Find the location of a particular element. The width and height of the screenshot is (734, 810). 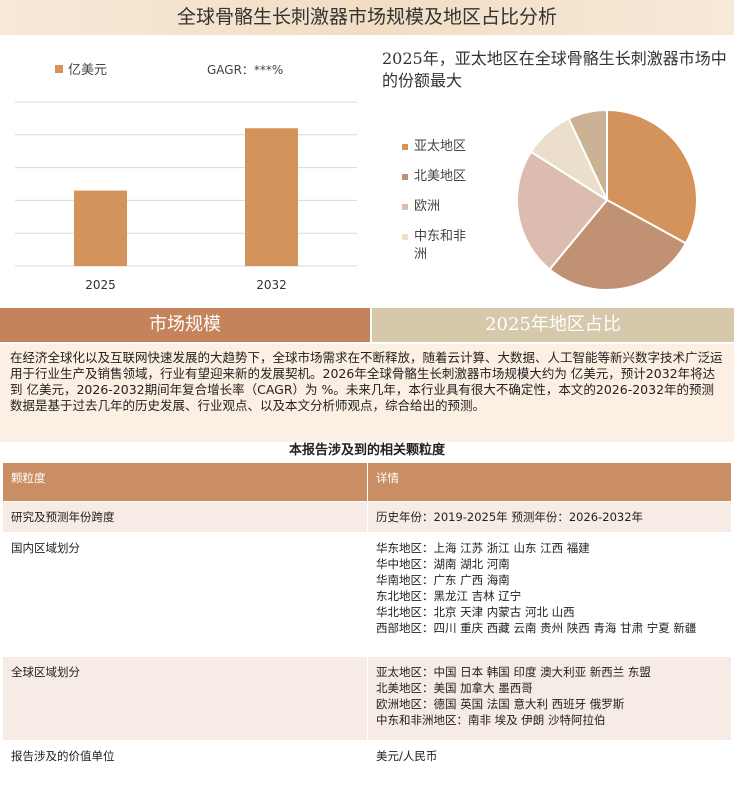

pie-chart is located at coordinates (607, 199).